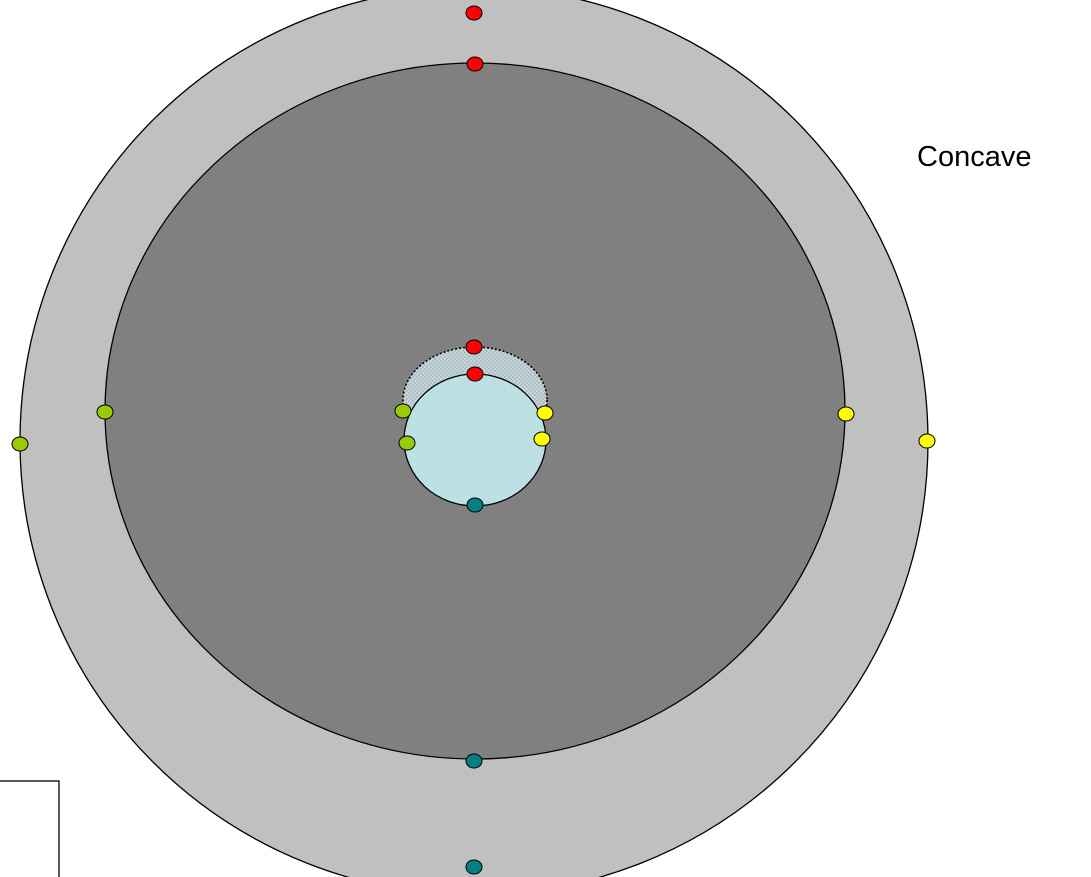 This screenshot has width=1091, height=877. What do you see at coordinates (105, 412) in the screenshot?
I see `marker-inner-left` at bounding box center [105, 412].